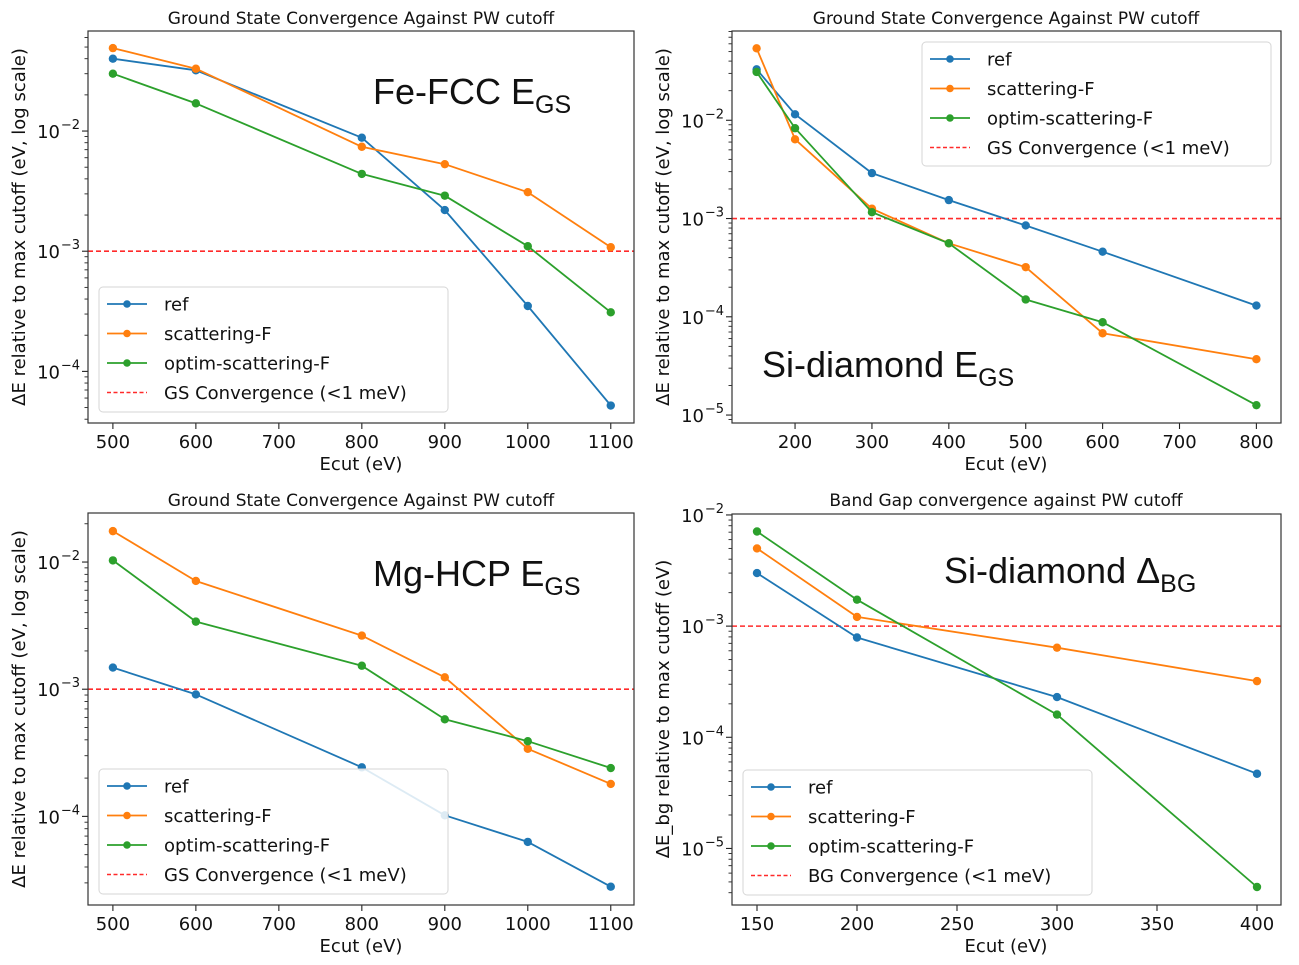 This screenshot has height=965, width=1299. I want to click on legend-item: scattering-F, so click(833, 817).